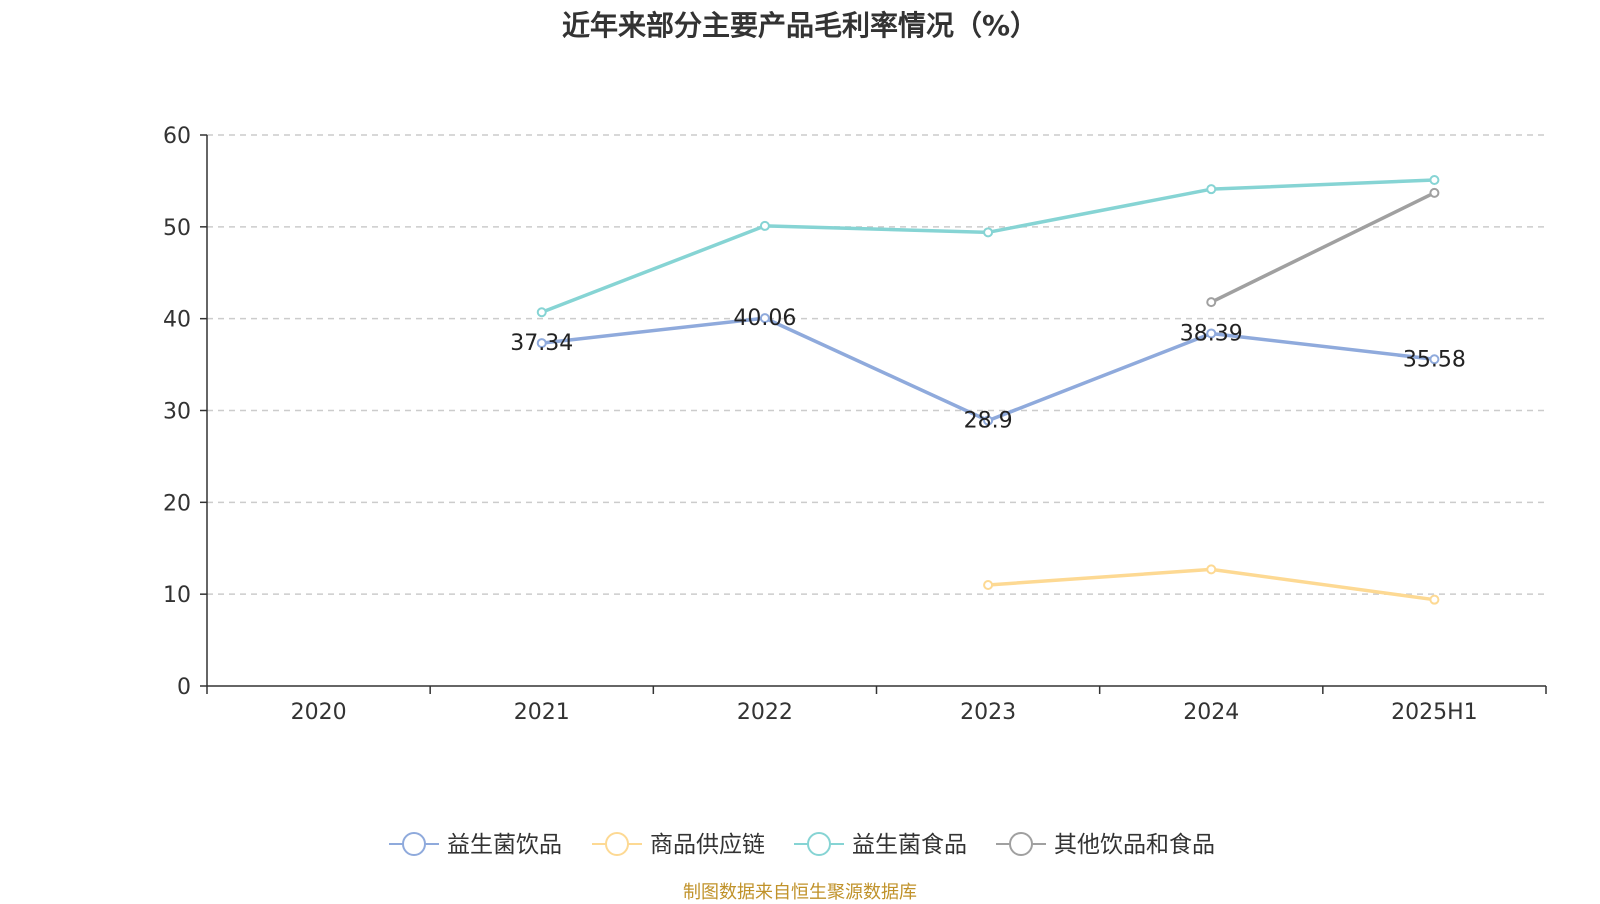  Describe the element at coordinates (177, 412) in the screenshot. I see `y-tick-label-3: 30` at that location.